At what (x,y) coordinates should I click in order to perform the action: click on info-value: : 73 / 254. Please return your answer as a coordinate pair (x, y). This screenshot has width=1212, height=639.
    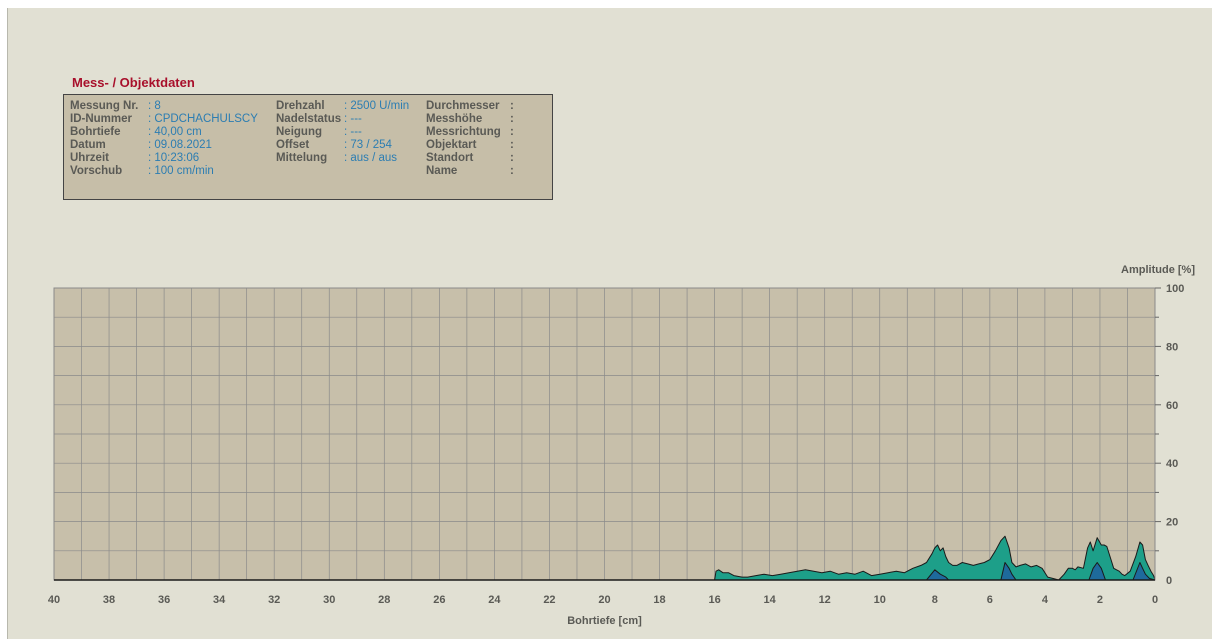
    Looking at the image, I should click on (368, 145).